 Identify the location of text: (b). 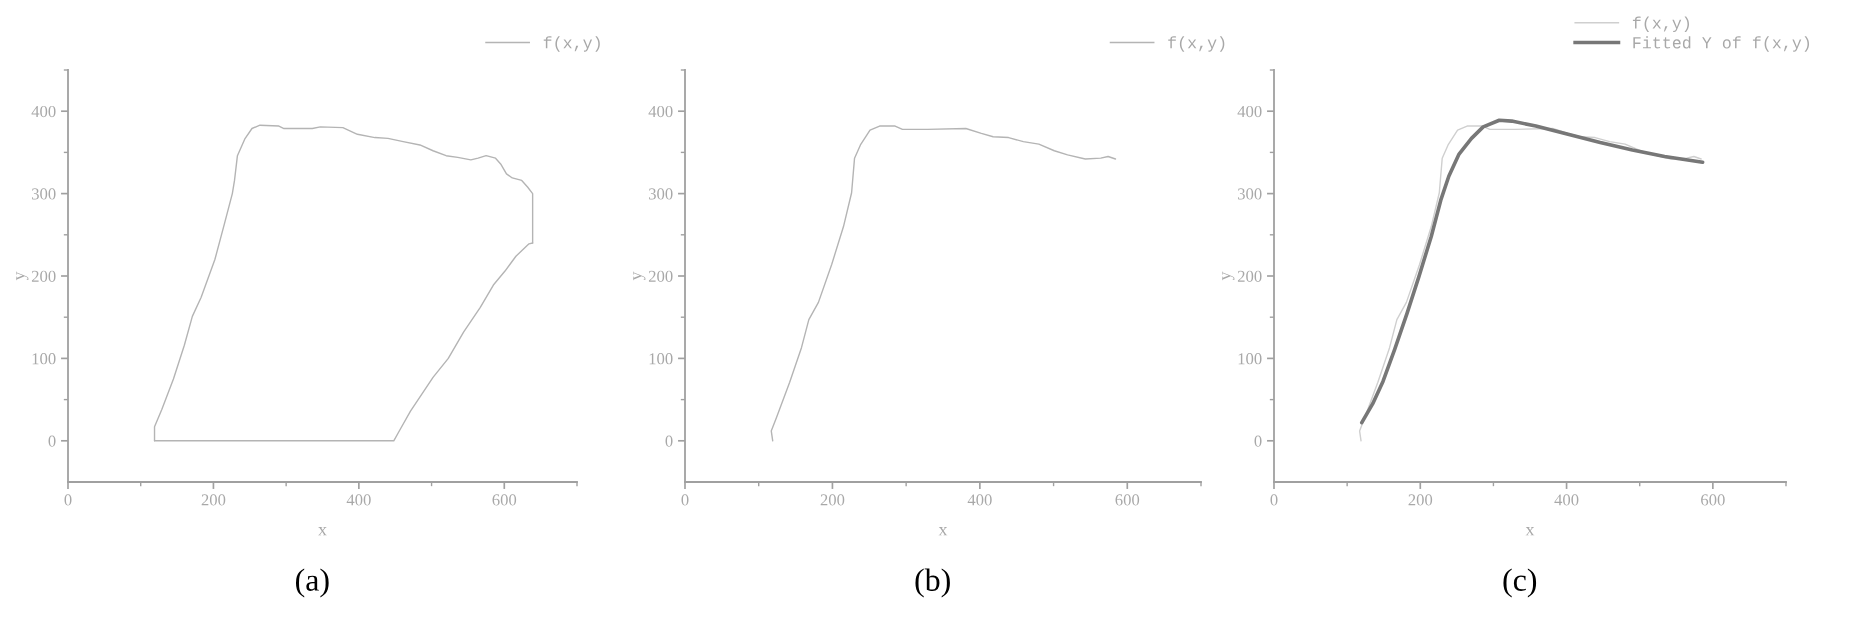
(932, 583).